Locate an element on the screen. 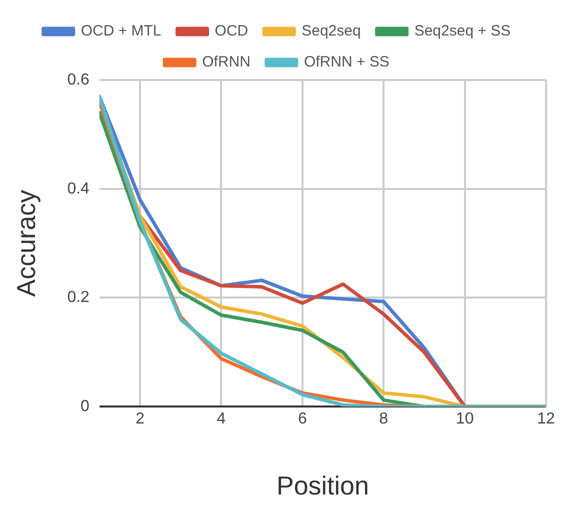 This screenshot has width=568, height=515. legend-label: OfRNN + SS is located at coordinates (347, 62).